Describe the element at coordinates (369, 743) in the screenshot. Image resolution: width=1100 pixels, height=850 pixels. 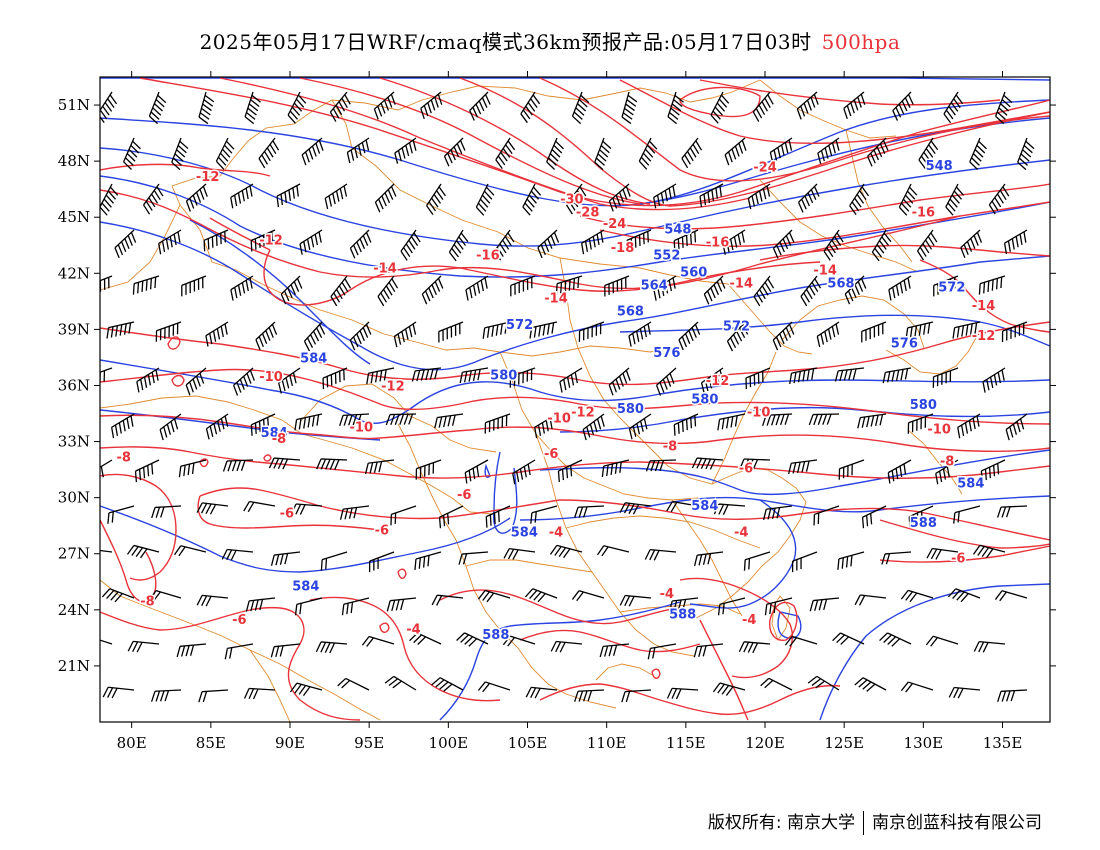
I see `x-tick-label: 95E` at that location.